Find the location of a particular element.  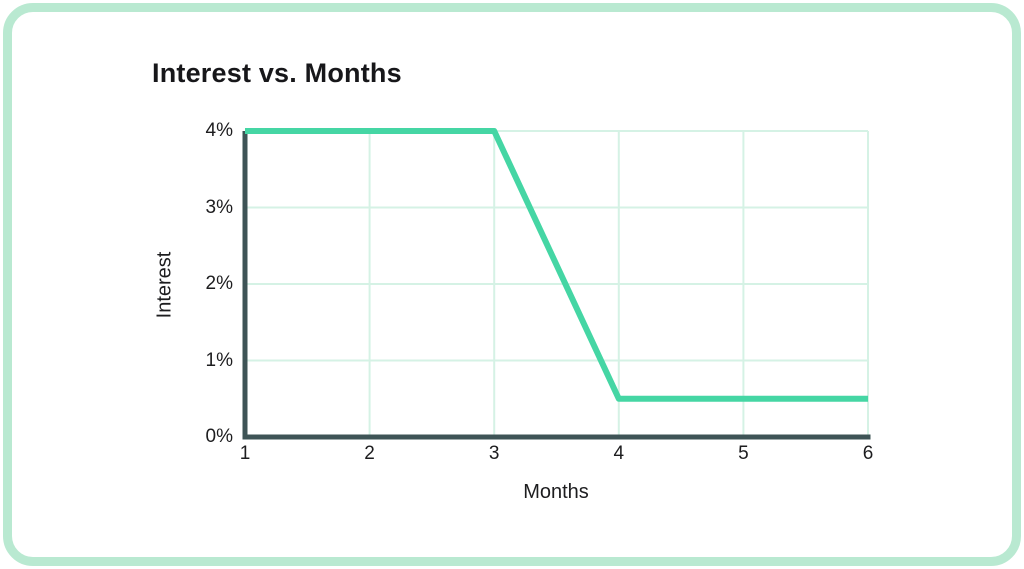

y-tick-label: 4% is located at coordinates (219, 130).